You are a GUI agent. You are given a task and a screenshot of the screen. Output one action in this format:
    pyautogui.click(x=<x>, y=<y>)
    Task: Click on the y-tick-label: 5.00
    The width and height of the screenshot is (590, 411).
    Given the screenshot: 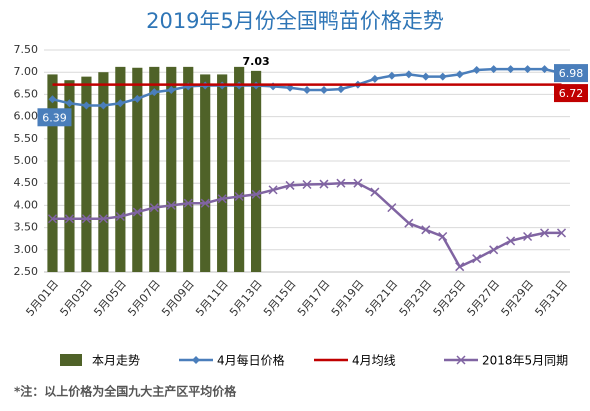 What is the action you would take?
    pyautogui.click(x=26, y=160)
    